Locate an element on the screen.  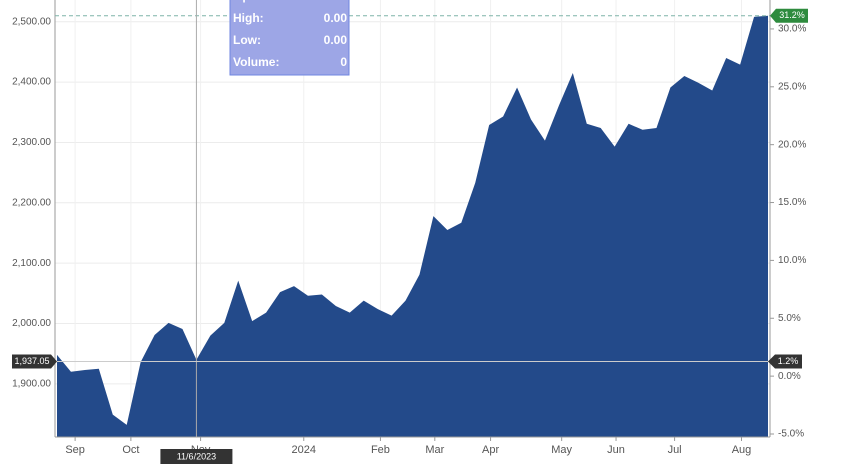
crosshair-y-label: 1,937.05 is located at coordinates (31, 361).